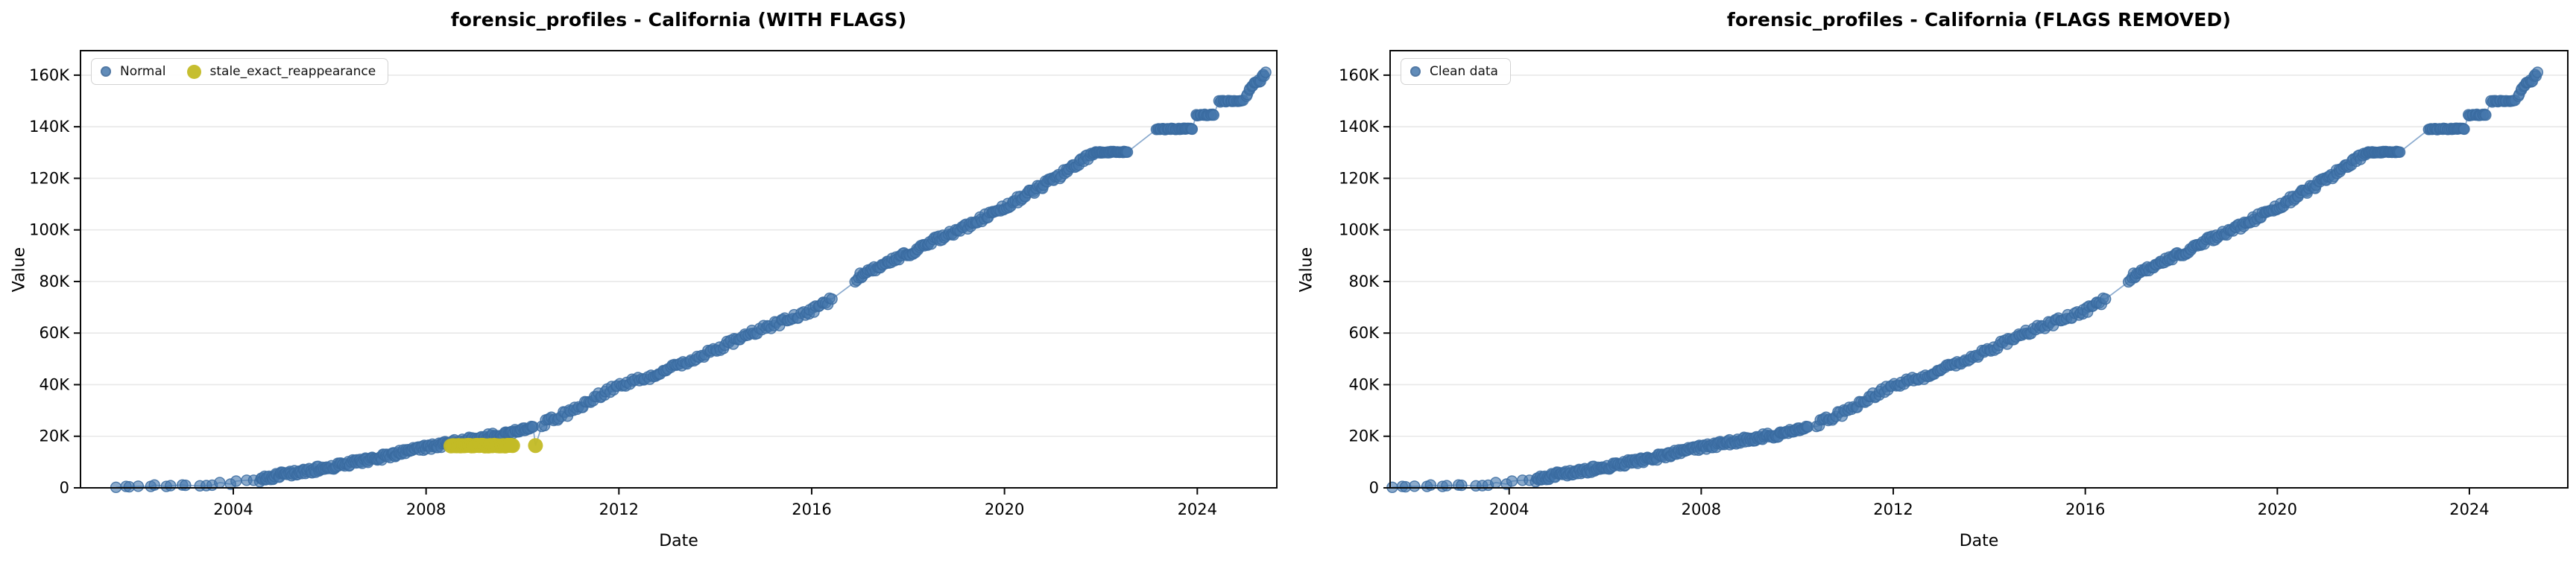 The height and width of the screenshot is (572, 2576). Describe the element at coordinates (678, 541) in the screenshot. I see `left-x-axis-label: Date` at that location.